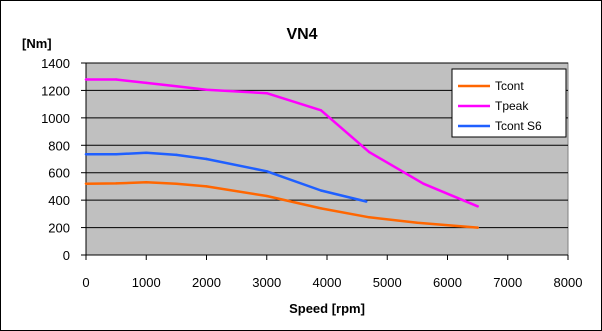 The width and height of the screenshot is (602, 331). Describe the element at coordinates (281, 205) in the screenshot. I see `series-line-tcont` at that location.